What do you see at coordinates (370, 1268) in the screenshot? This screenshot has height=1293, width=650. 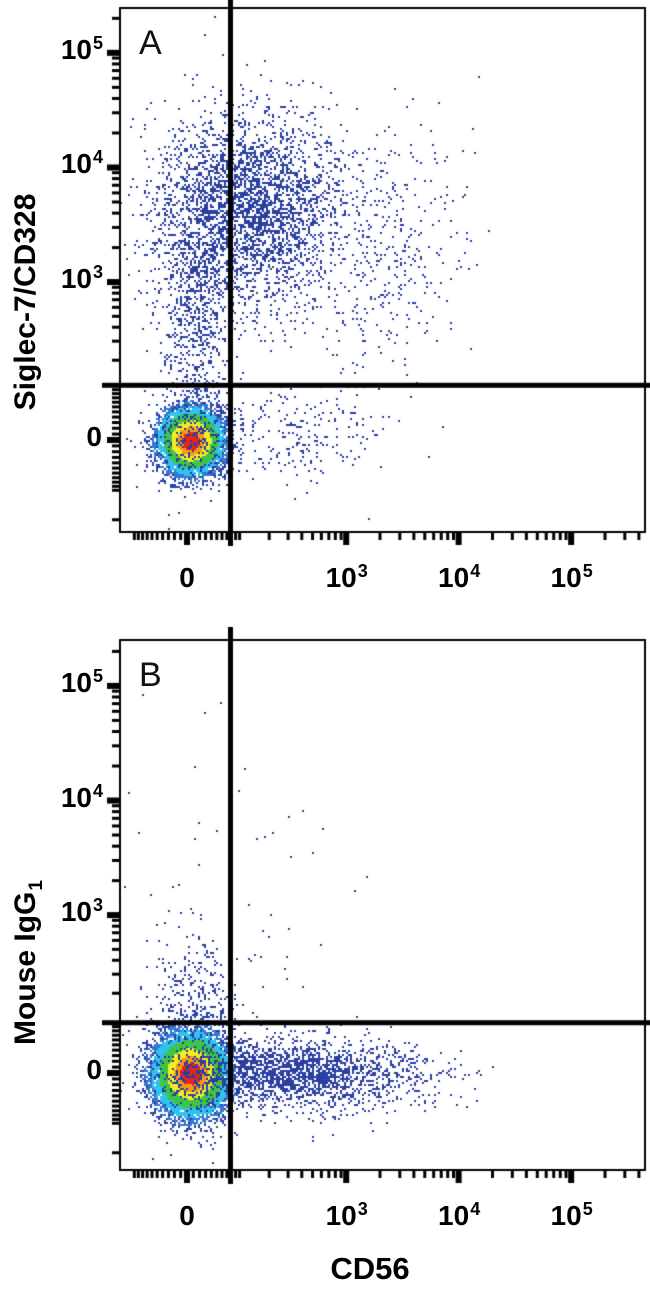 I see `x-axis-title: CD56` at bounding box center [370, 1268].